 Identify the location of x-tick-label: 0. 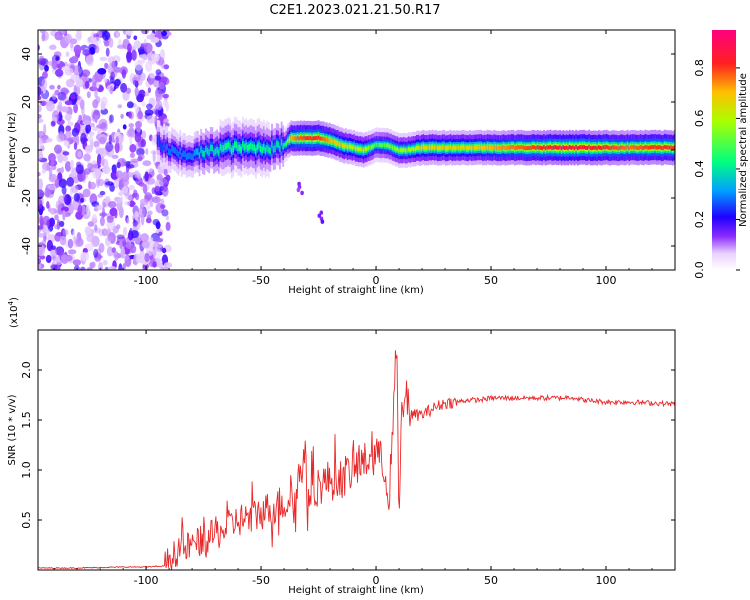
(376, 280).